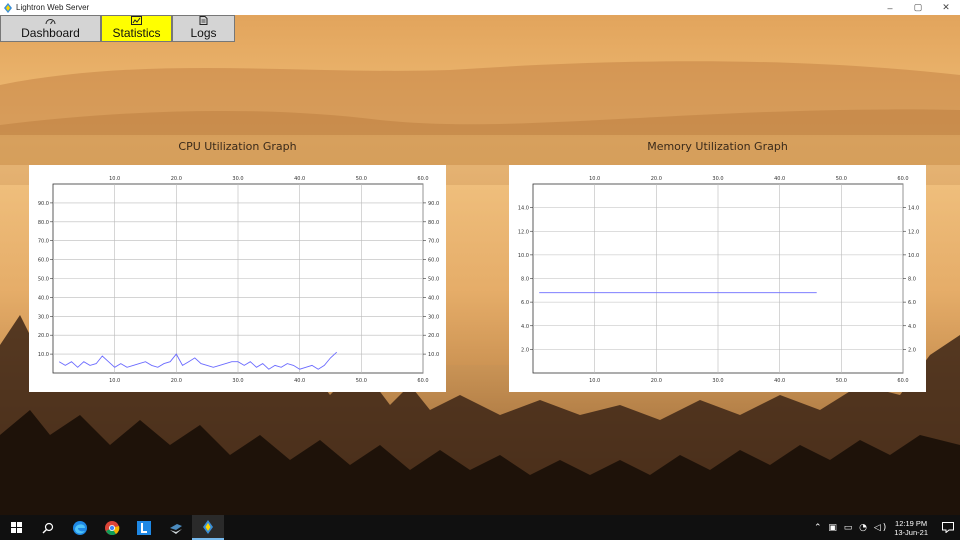 The image size is (960, 540). What do you see at coordinates (717, 179) in the screenshot?
I see `memory-x-tick-top: 30.0` at bounding box center [717, 179].